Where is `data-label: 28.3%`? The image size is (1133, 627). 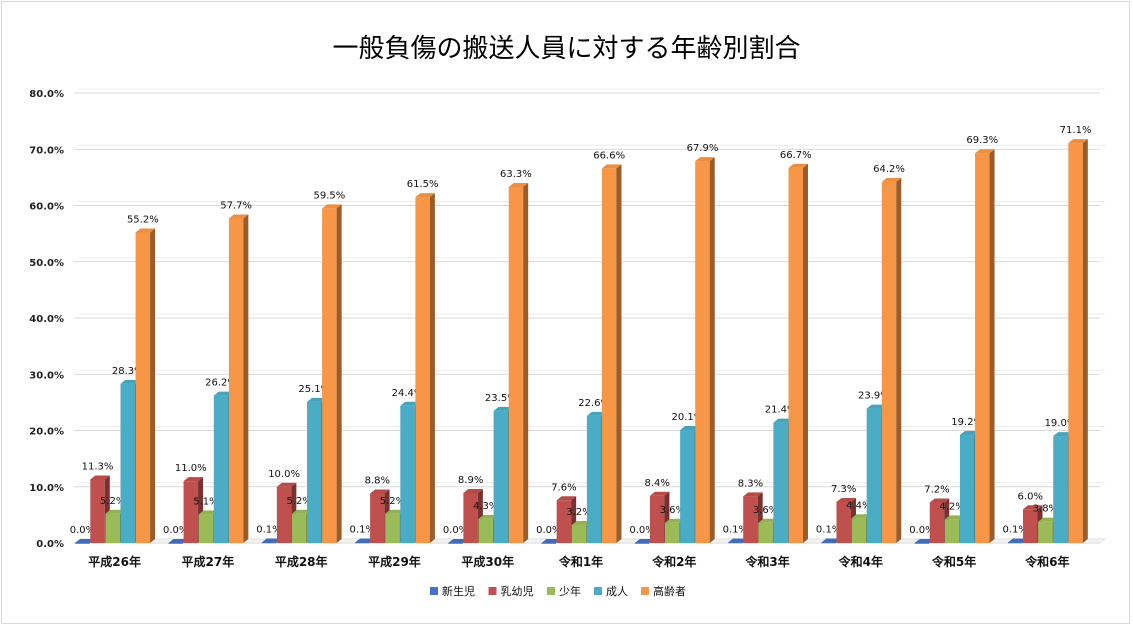 data-label: 28.3% is located at coordinates (128, 371).